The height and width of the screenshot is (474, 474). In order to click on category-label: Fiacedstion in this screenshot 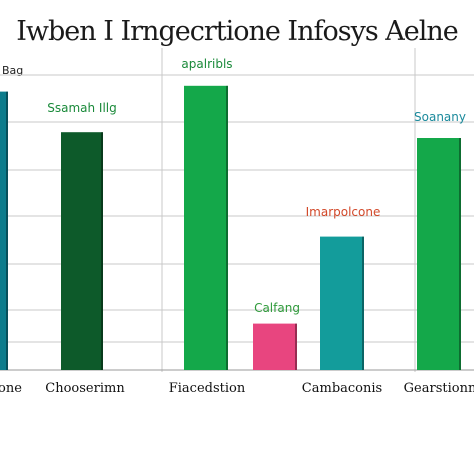, I will do `click(207, 388)`.